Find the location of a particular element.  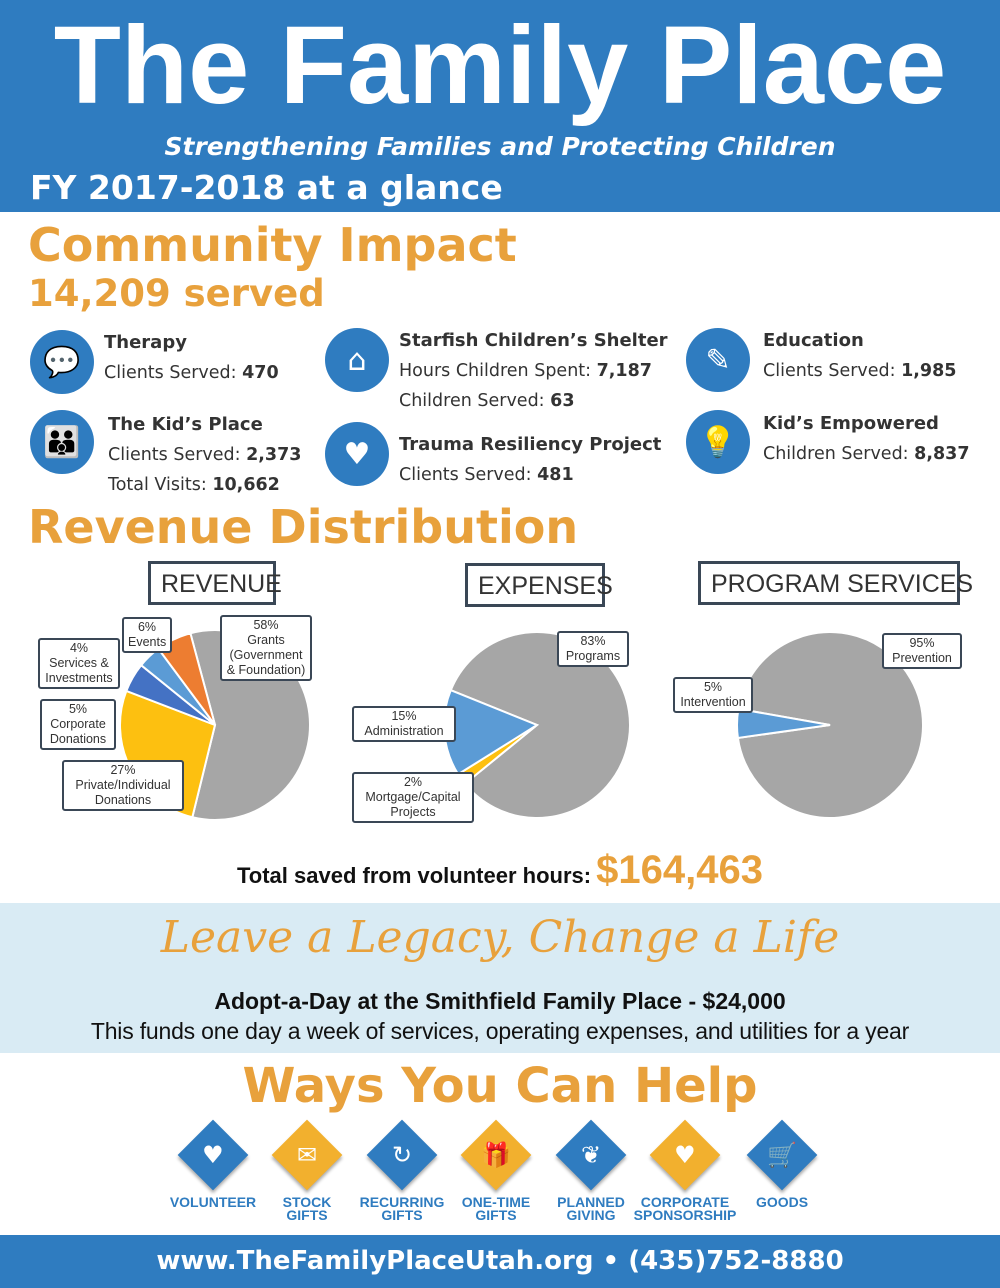

program-name: Therapy is located at coordinates (145, 342).